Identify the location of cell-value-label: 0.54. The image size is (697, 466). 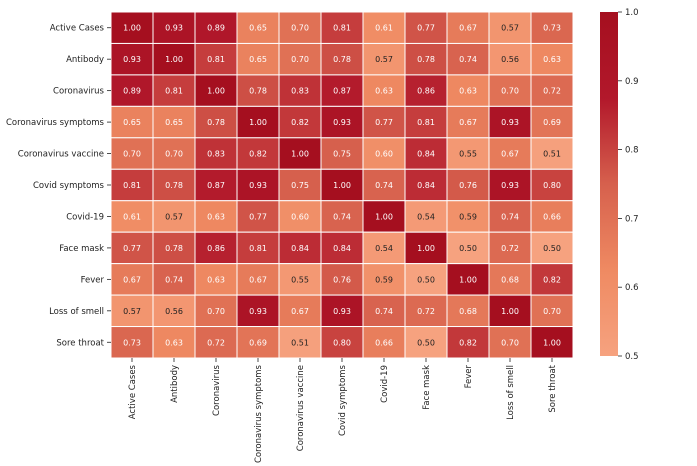
(426, 216).